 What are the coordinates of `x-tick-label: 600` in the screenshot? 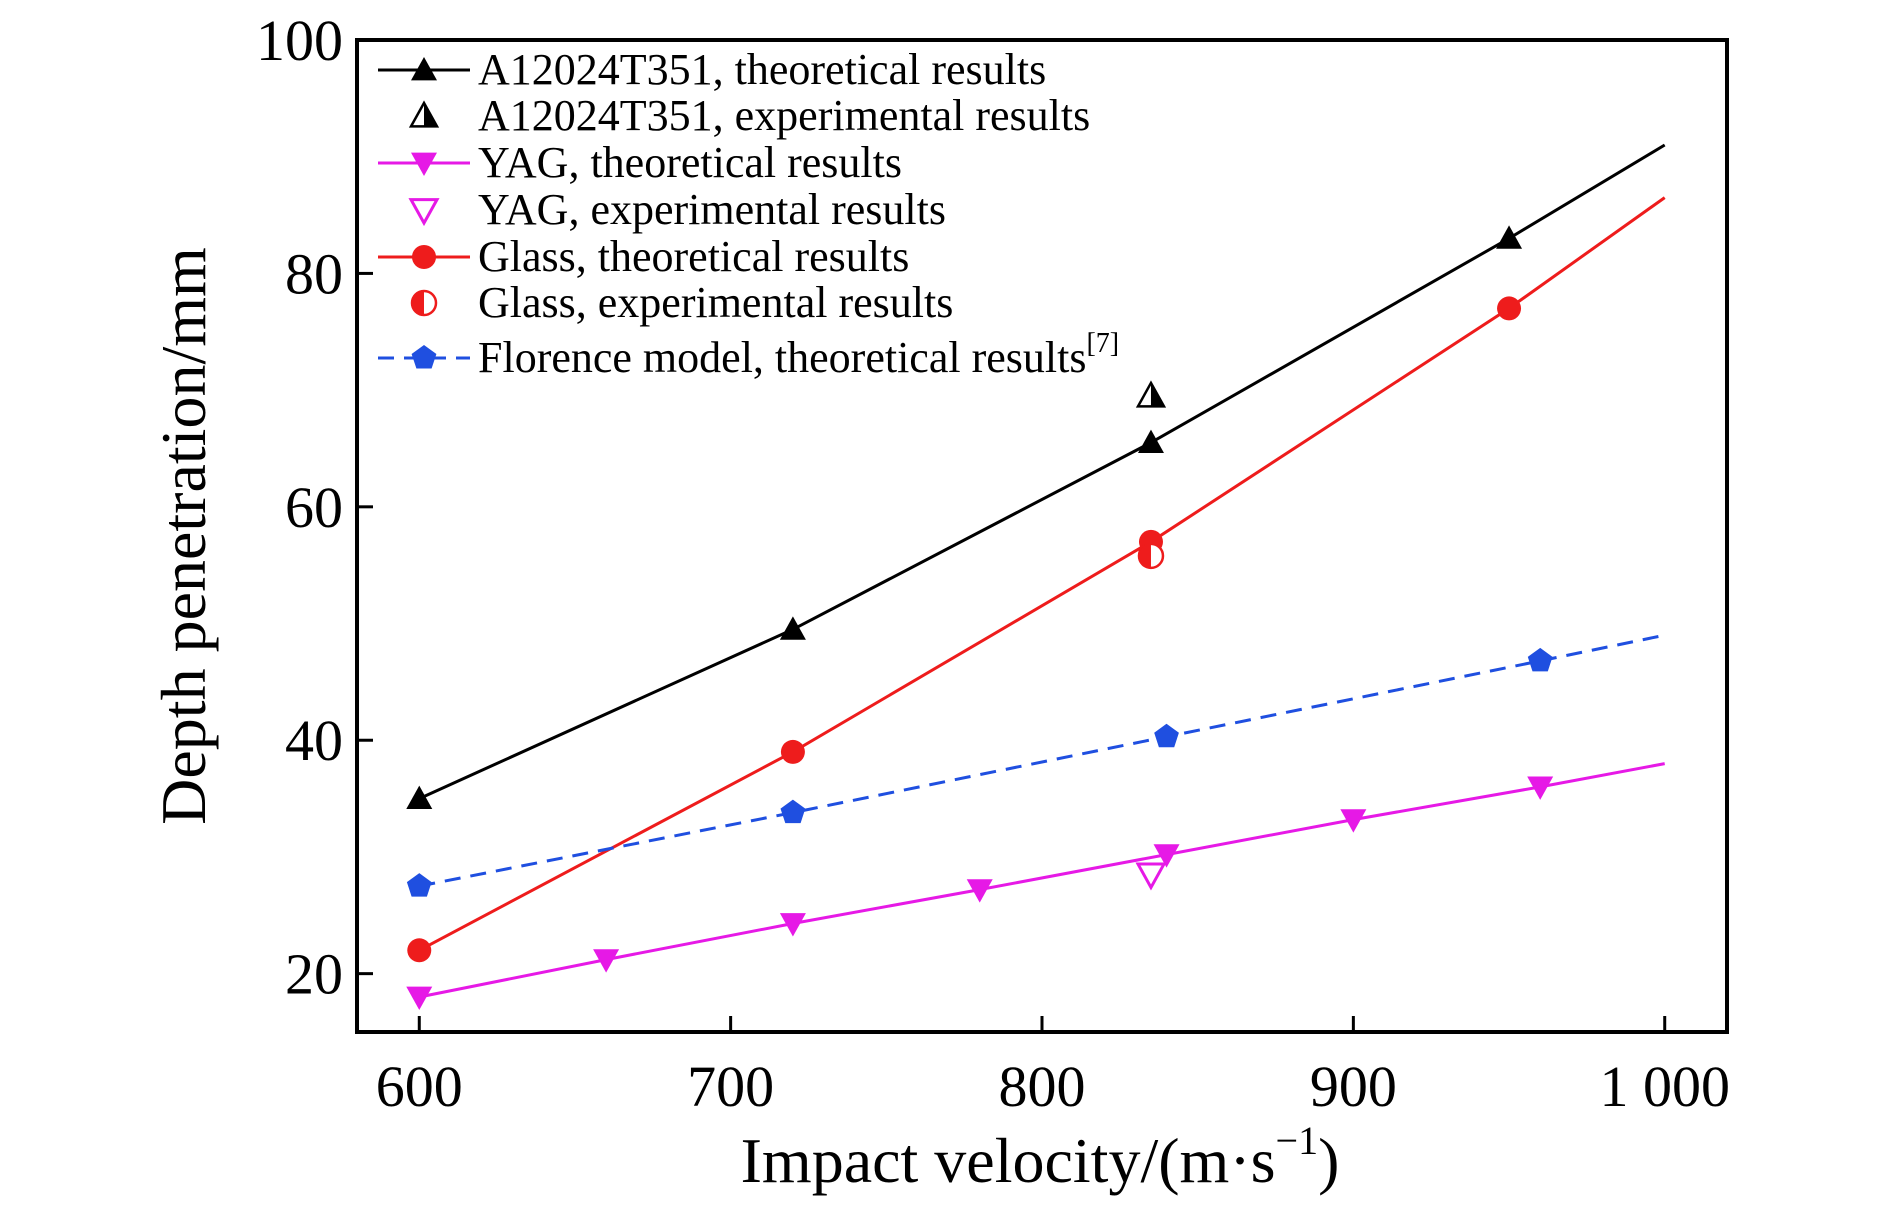 It's located at (419, 1086).